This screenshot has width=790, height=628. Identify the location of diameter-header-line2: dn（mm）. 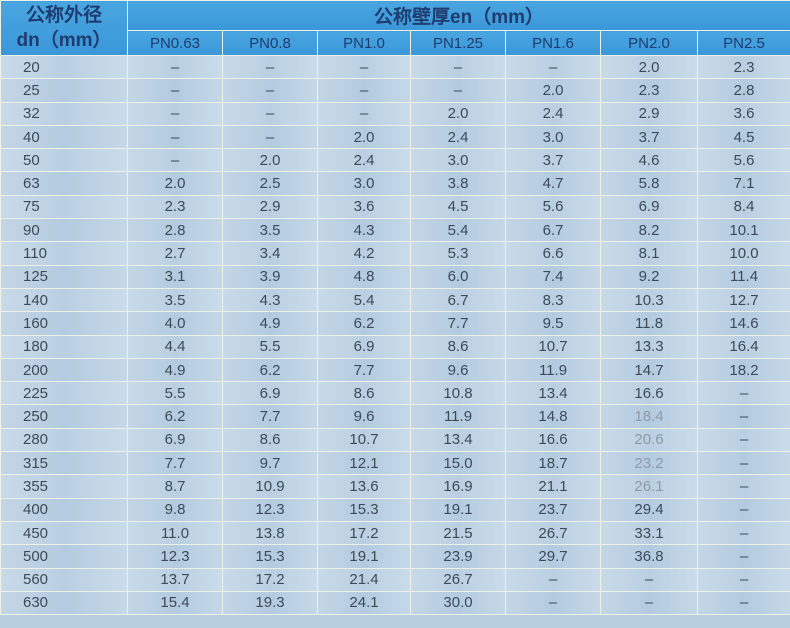
(64, 40).